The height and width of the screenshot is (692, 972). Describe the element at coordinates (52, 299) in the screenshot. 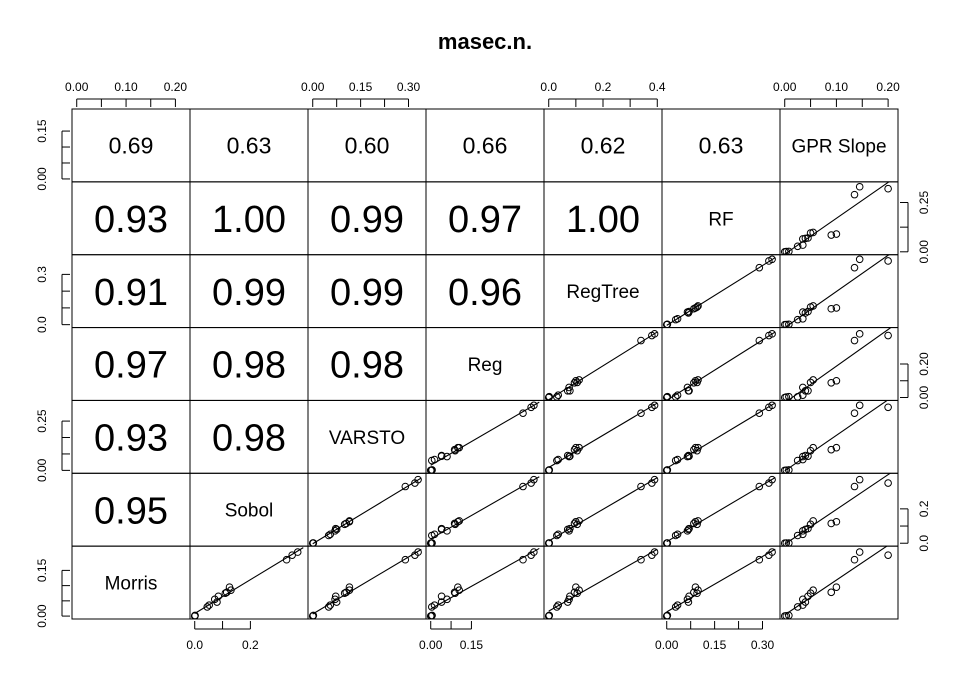

I see `left-axis-regtree: 0.0 0.3` at that location.